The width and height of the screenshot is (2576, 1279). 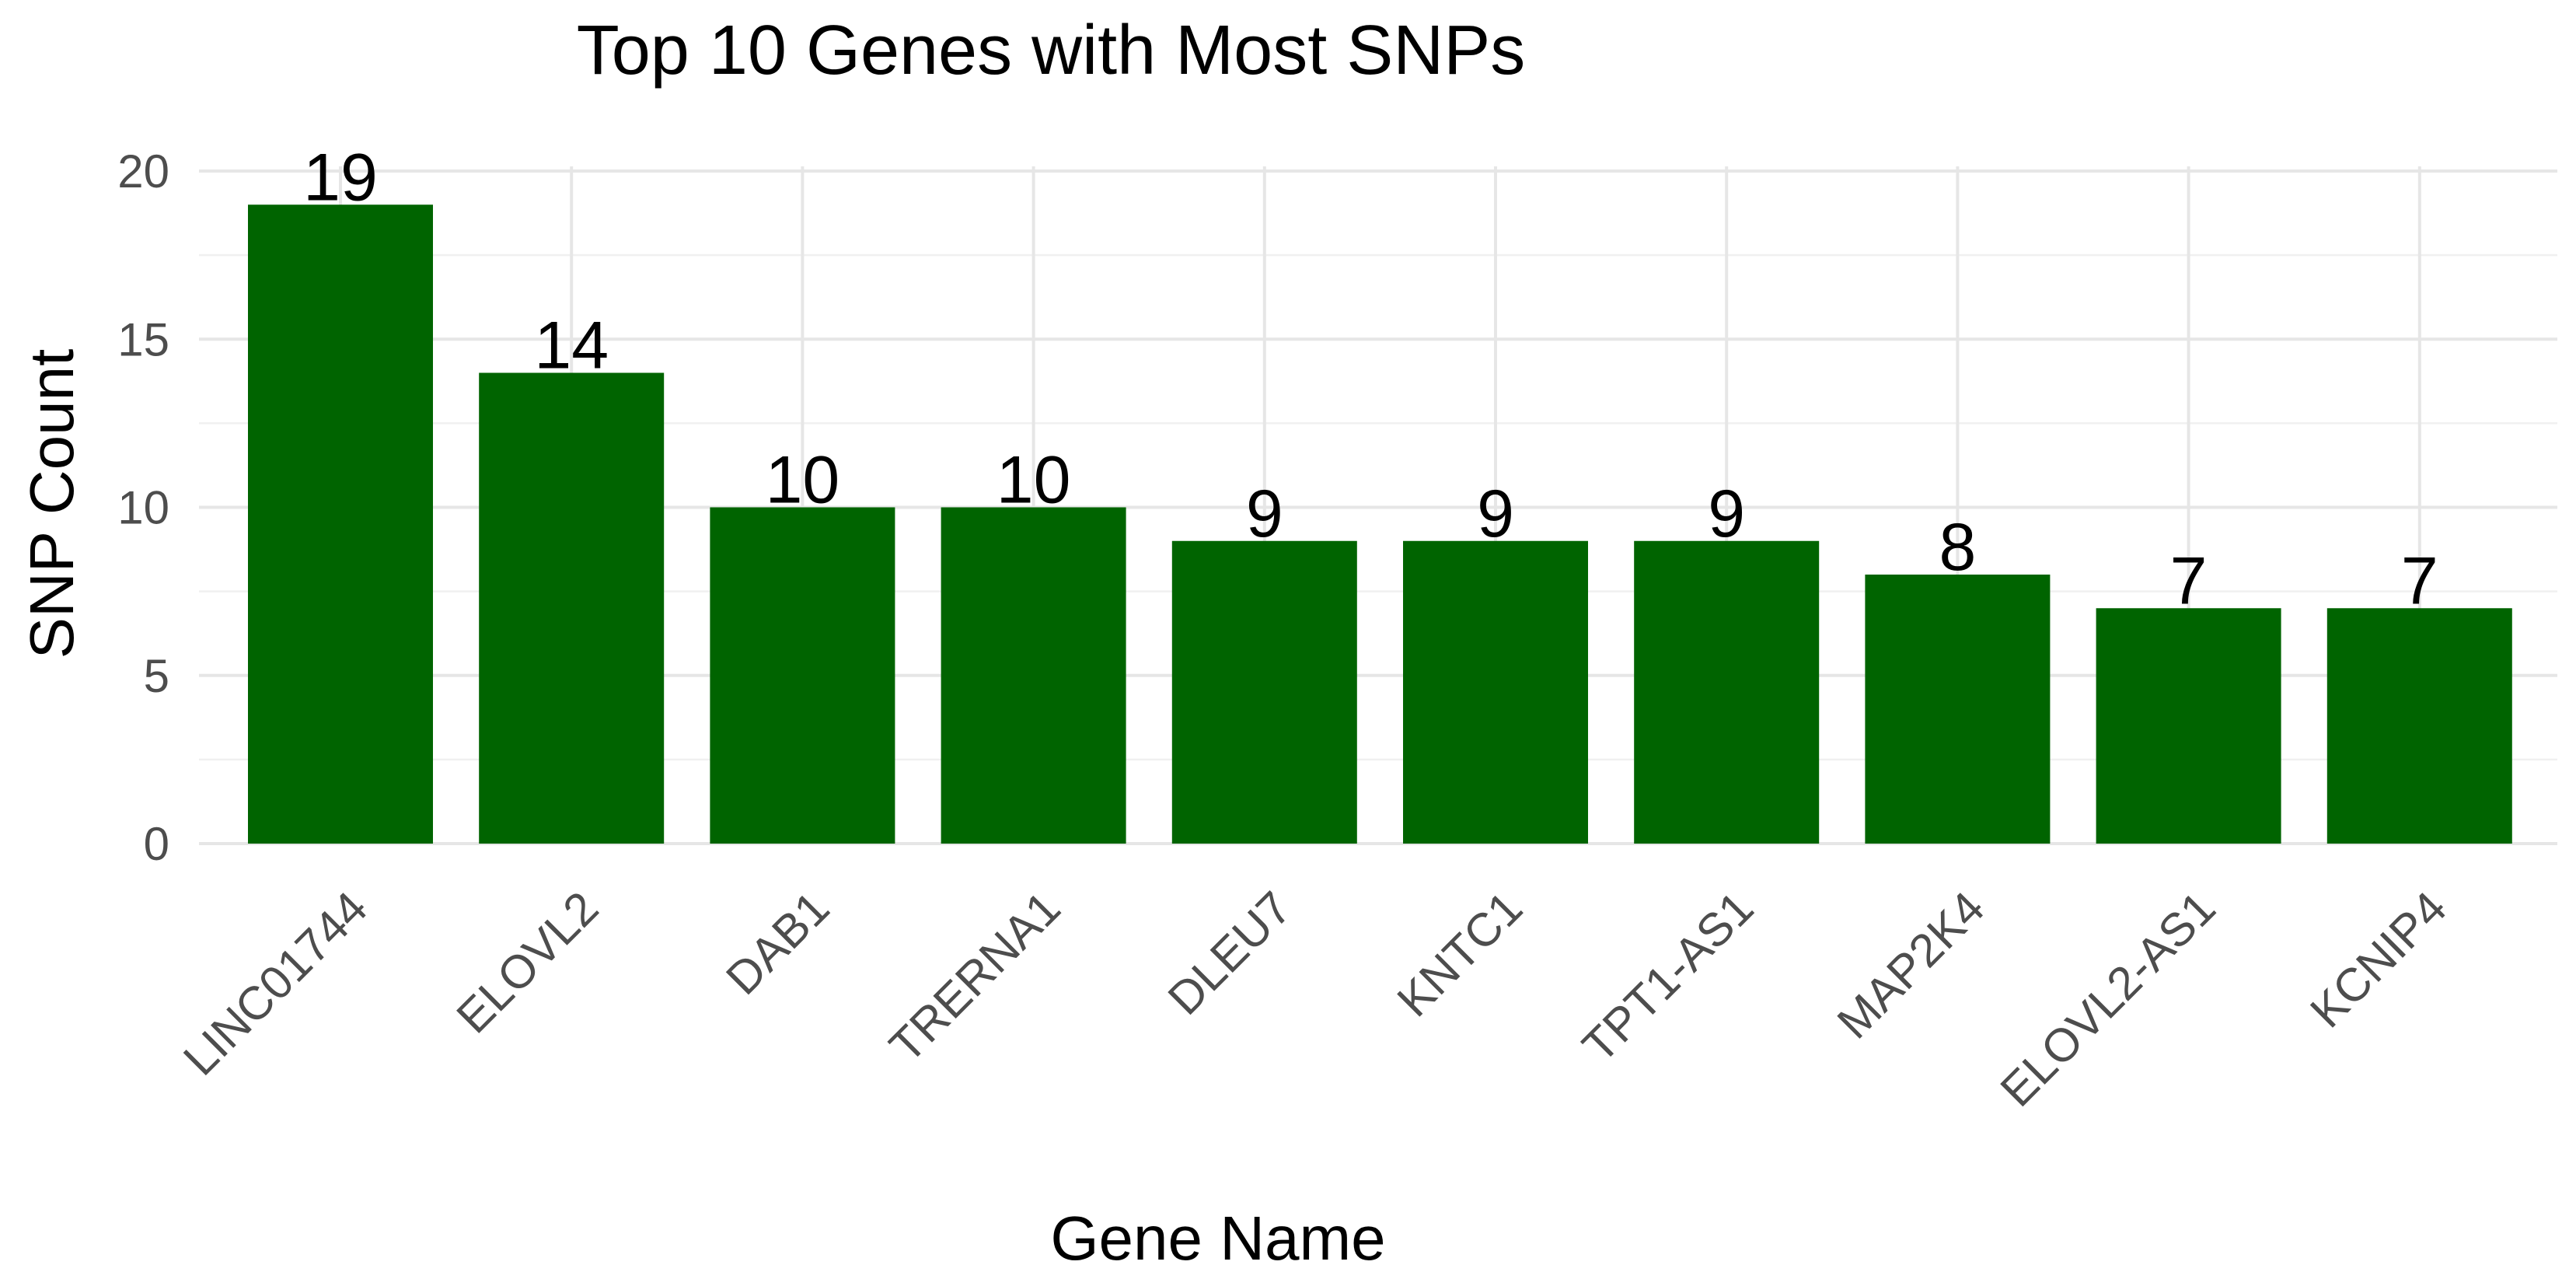 What do you see at coordinates (975, 977) in the screenshot?
I see `x-tick-label: TRERNA1` at bounding box center [975, 977].